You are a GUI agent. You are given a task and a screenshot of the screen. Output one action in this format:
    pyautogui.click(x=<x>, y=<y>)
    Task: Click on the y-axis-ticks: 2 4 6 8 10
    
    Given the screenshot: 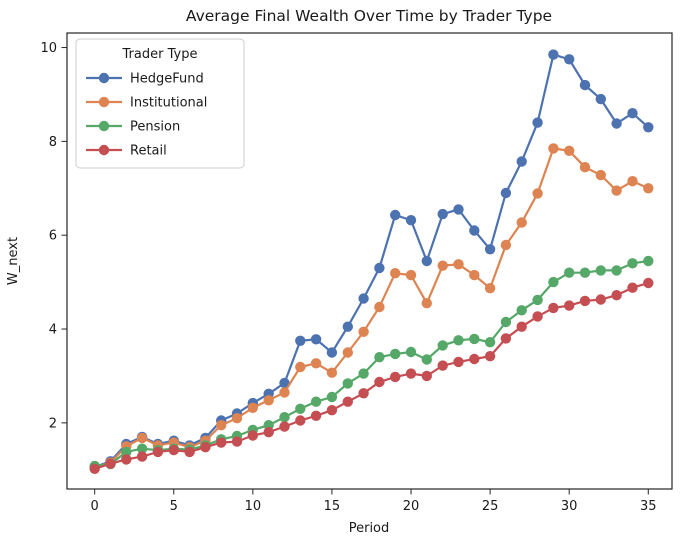 What is the action you would take?
    pyautogui.click(x=53, y=236)
    